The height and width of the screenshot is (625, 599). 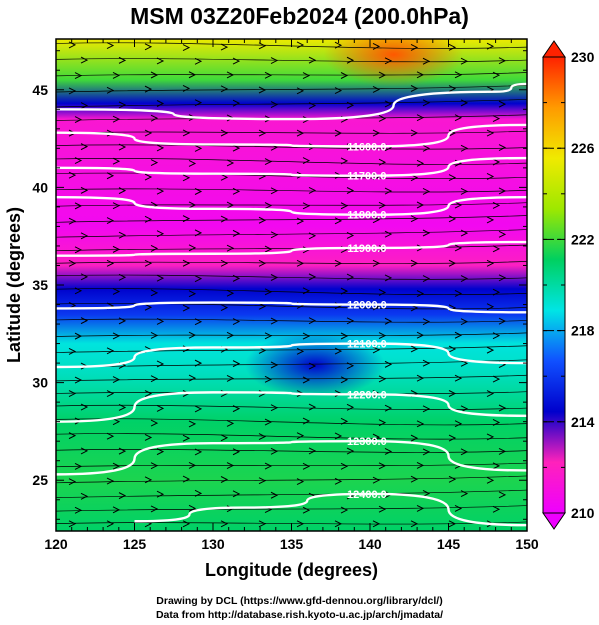 I want to click on contour-label: 12000.0, so click(x=367, y=305).